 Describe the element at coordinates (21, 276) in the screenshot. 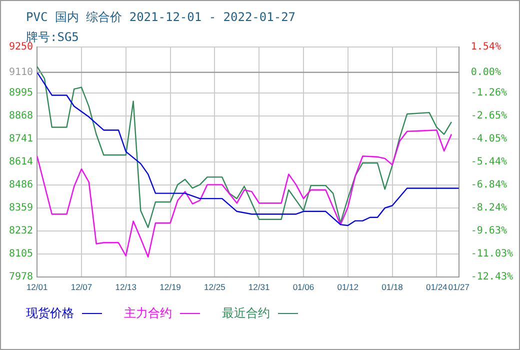

I see `y-tick-label: 7978` at that location.